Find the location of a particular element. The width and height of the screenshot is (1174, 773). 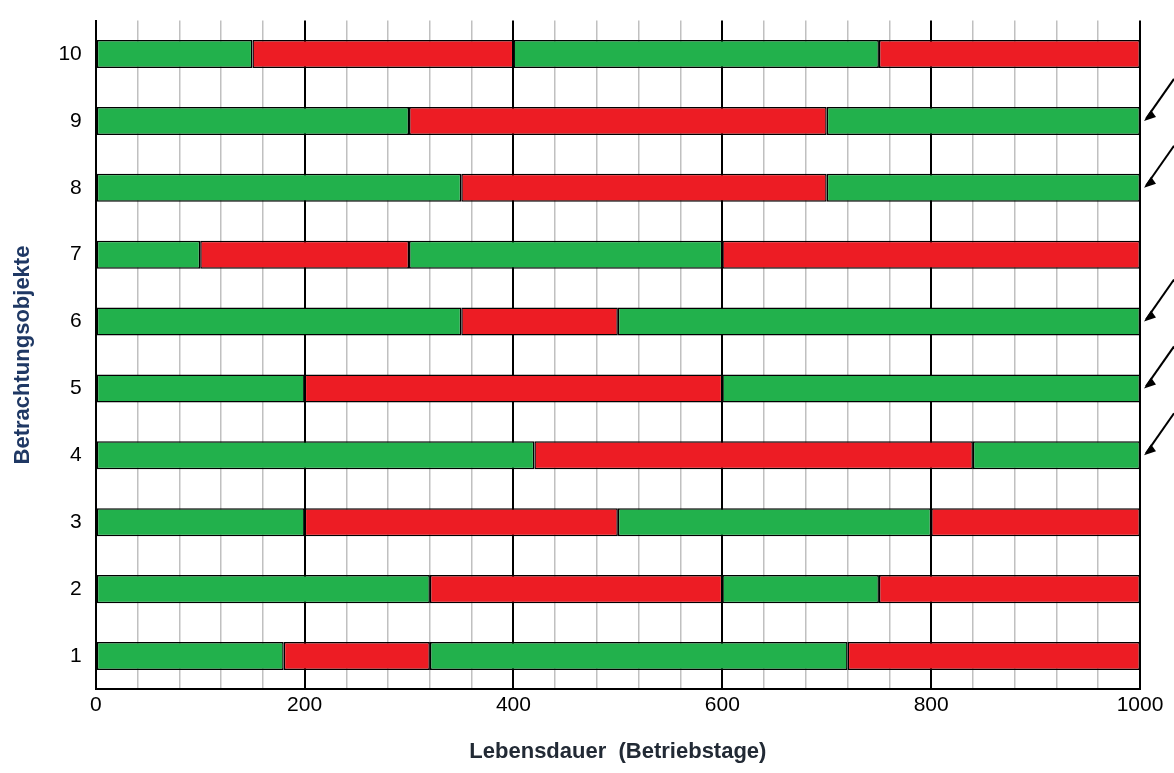

x-tick-label: 800 is located at coordinates (931, 703).